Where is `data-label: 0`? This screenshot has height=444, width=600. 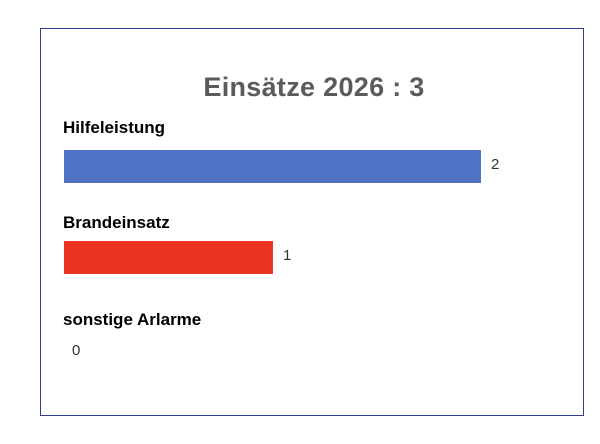 data-label: 0 is located at coordinates (76, 350).